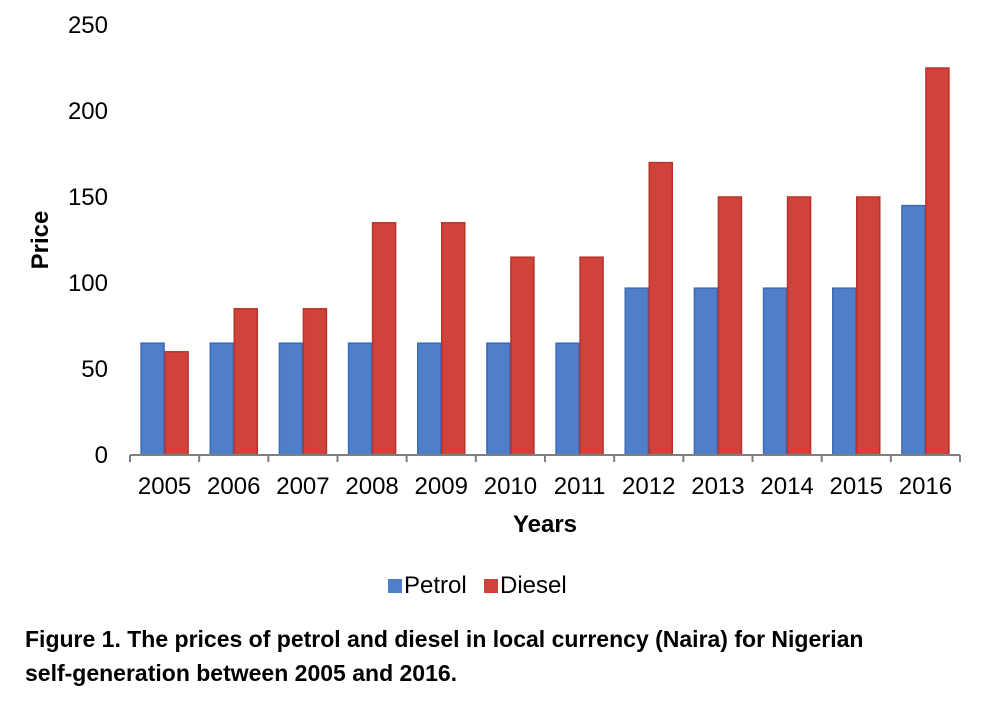  I want to click on bar-petrol-2011, so click(567, 399).